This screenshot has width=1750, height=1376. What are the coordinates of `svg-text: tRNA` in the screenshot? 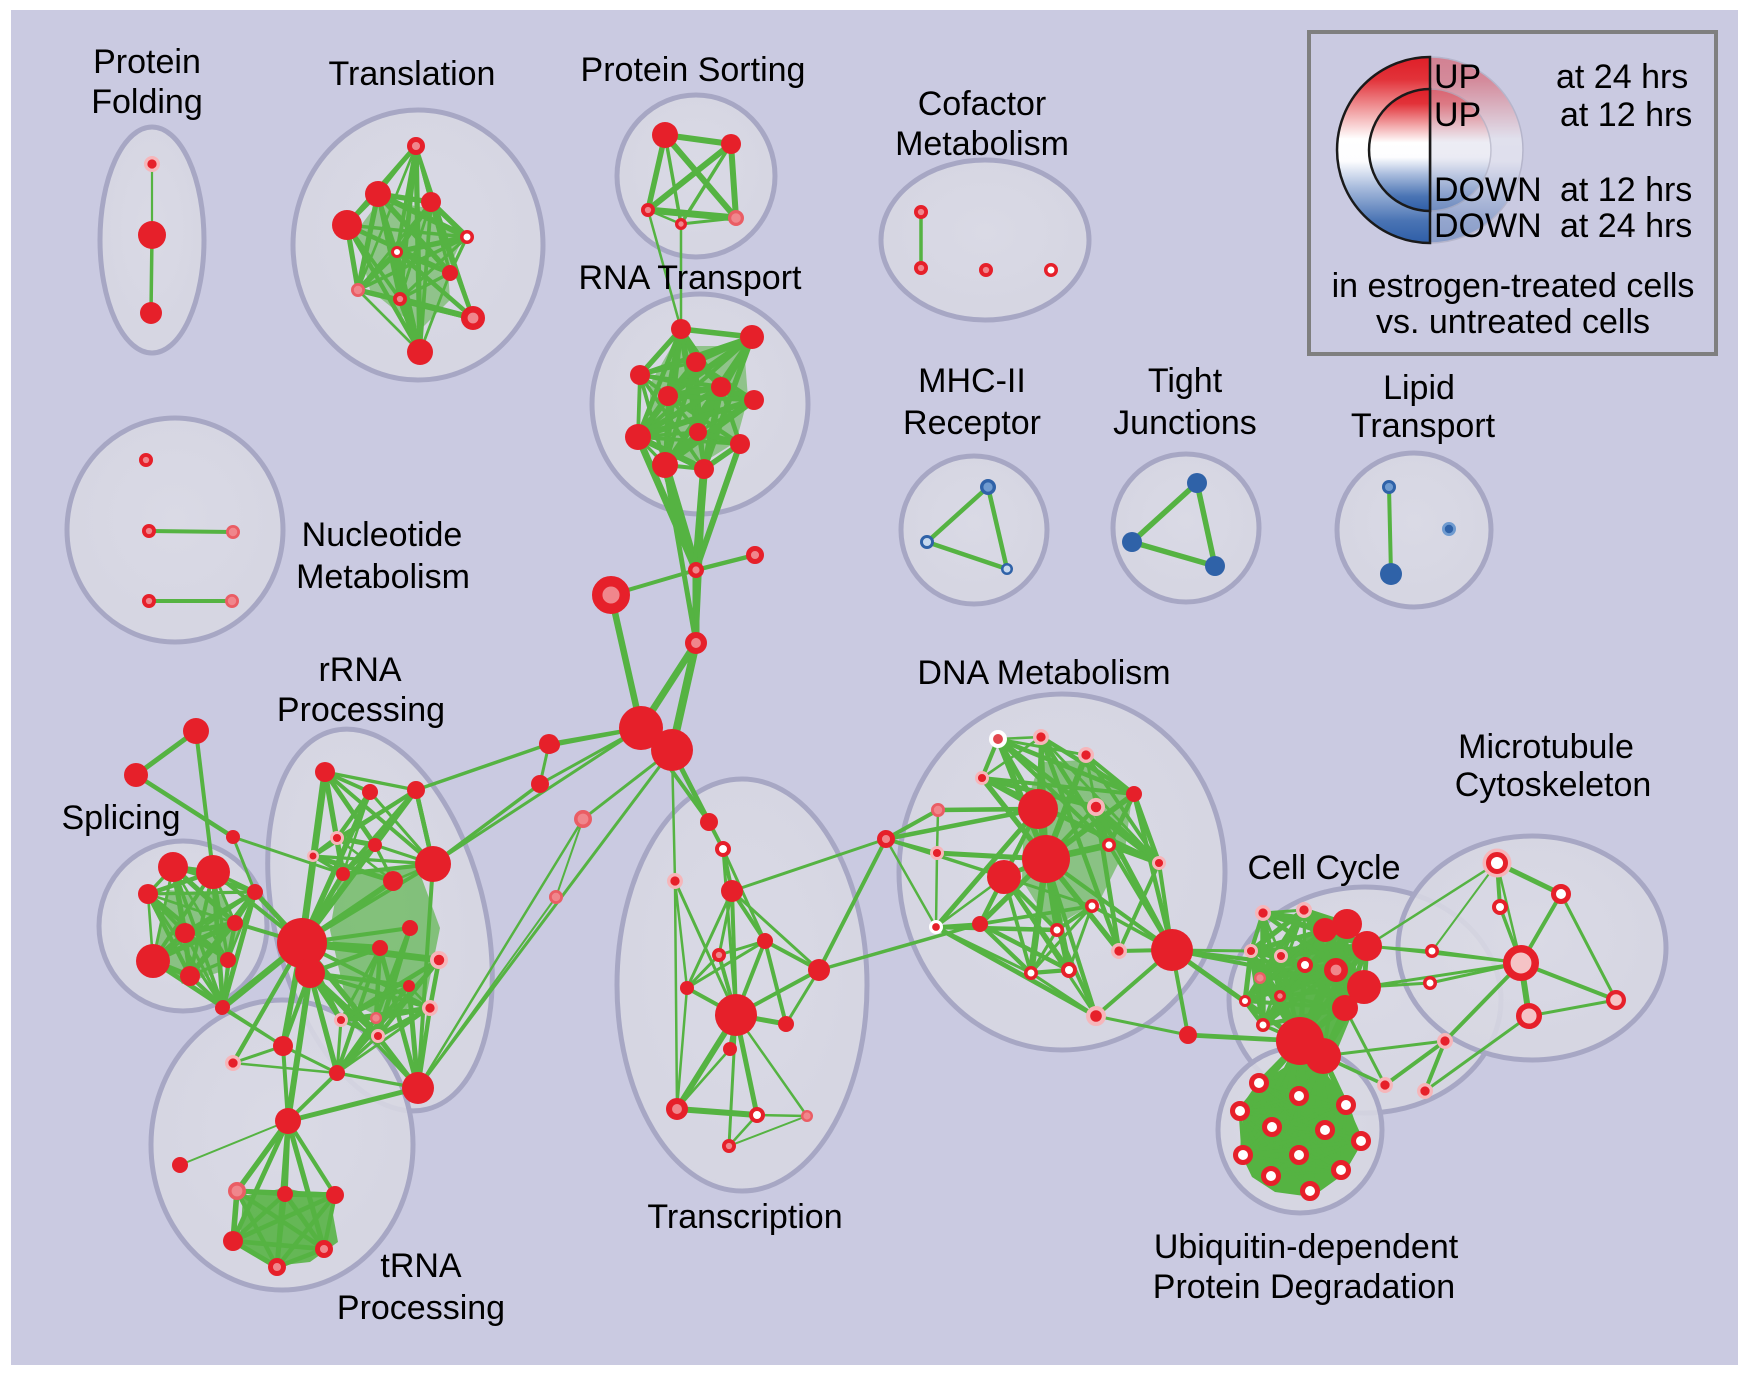 It's located at (421, 1266).